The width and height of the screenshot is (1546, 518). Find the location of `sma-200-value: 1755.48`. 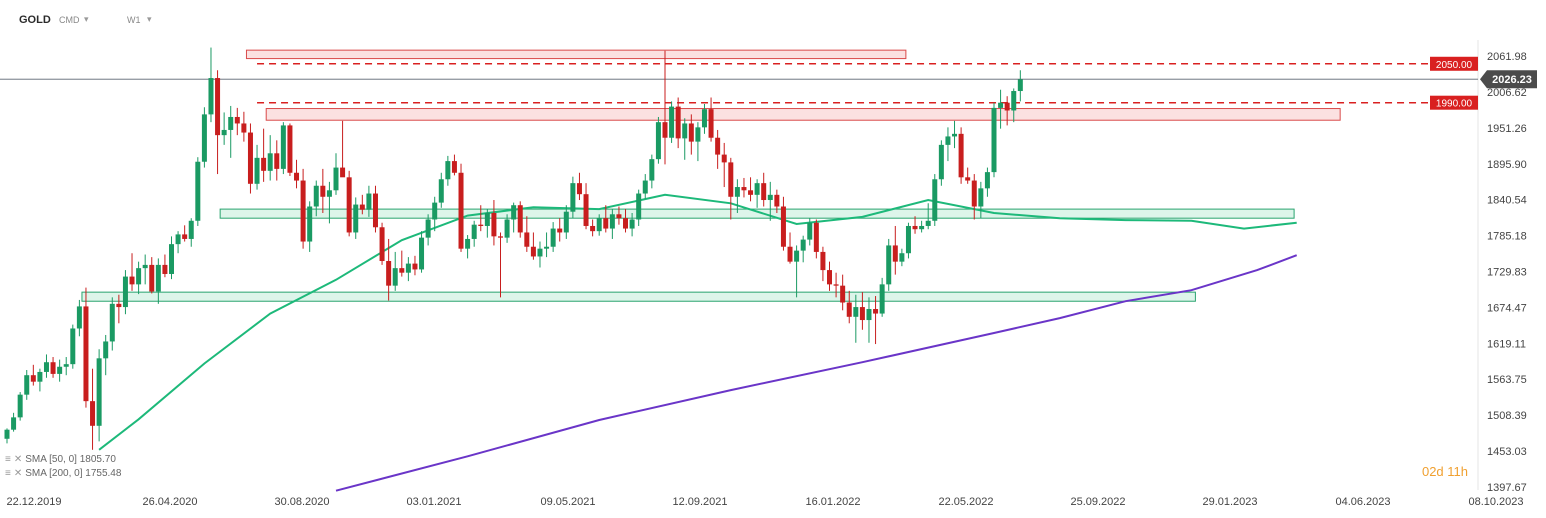

sma-200-value: 1755.48 is located at coordinates (103, 473).